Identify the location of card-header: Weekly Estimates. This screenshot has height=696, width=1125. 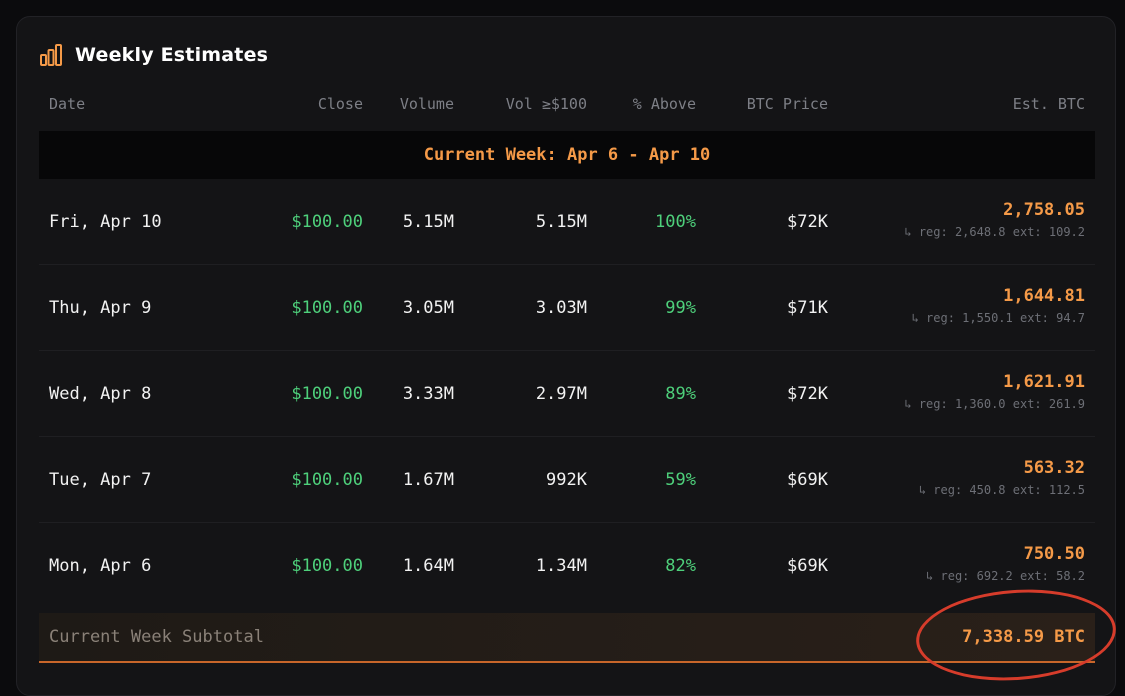
(153, 55).